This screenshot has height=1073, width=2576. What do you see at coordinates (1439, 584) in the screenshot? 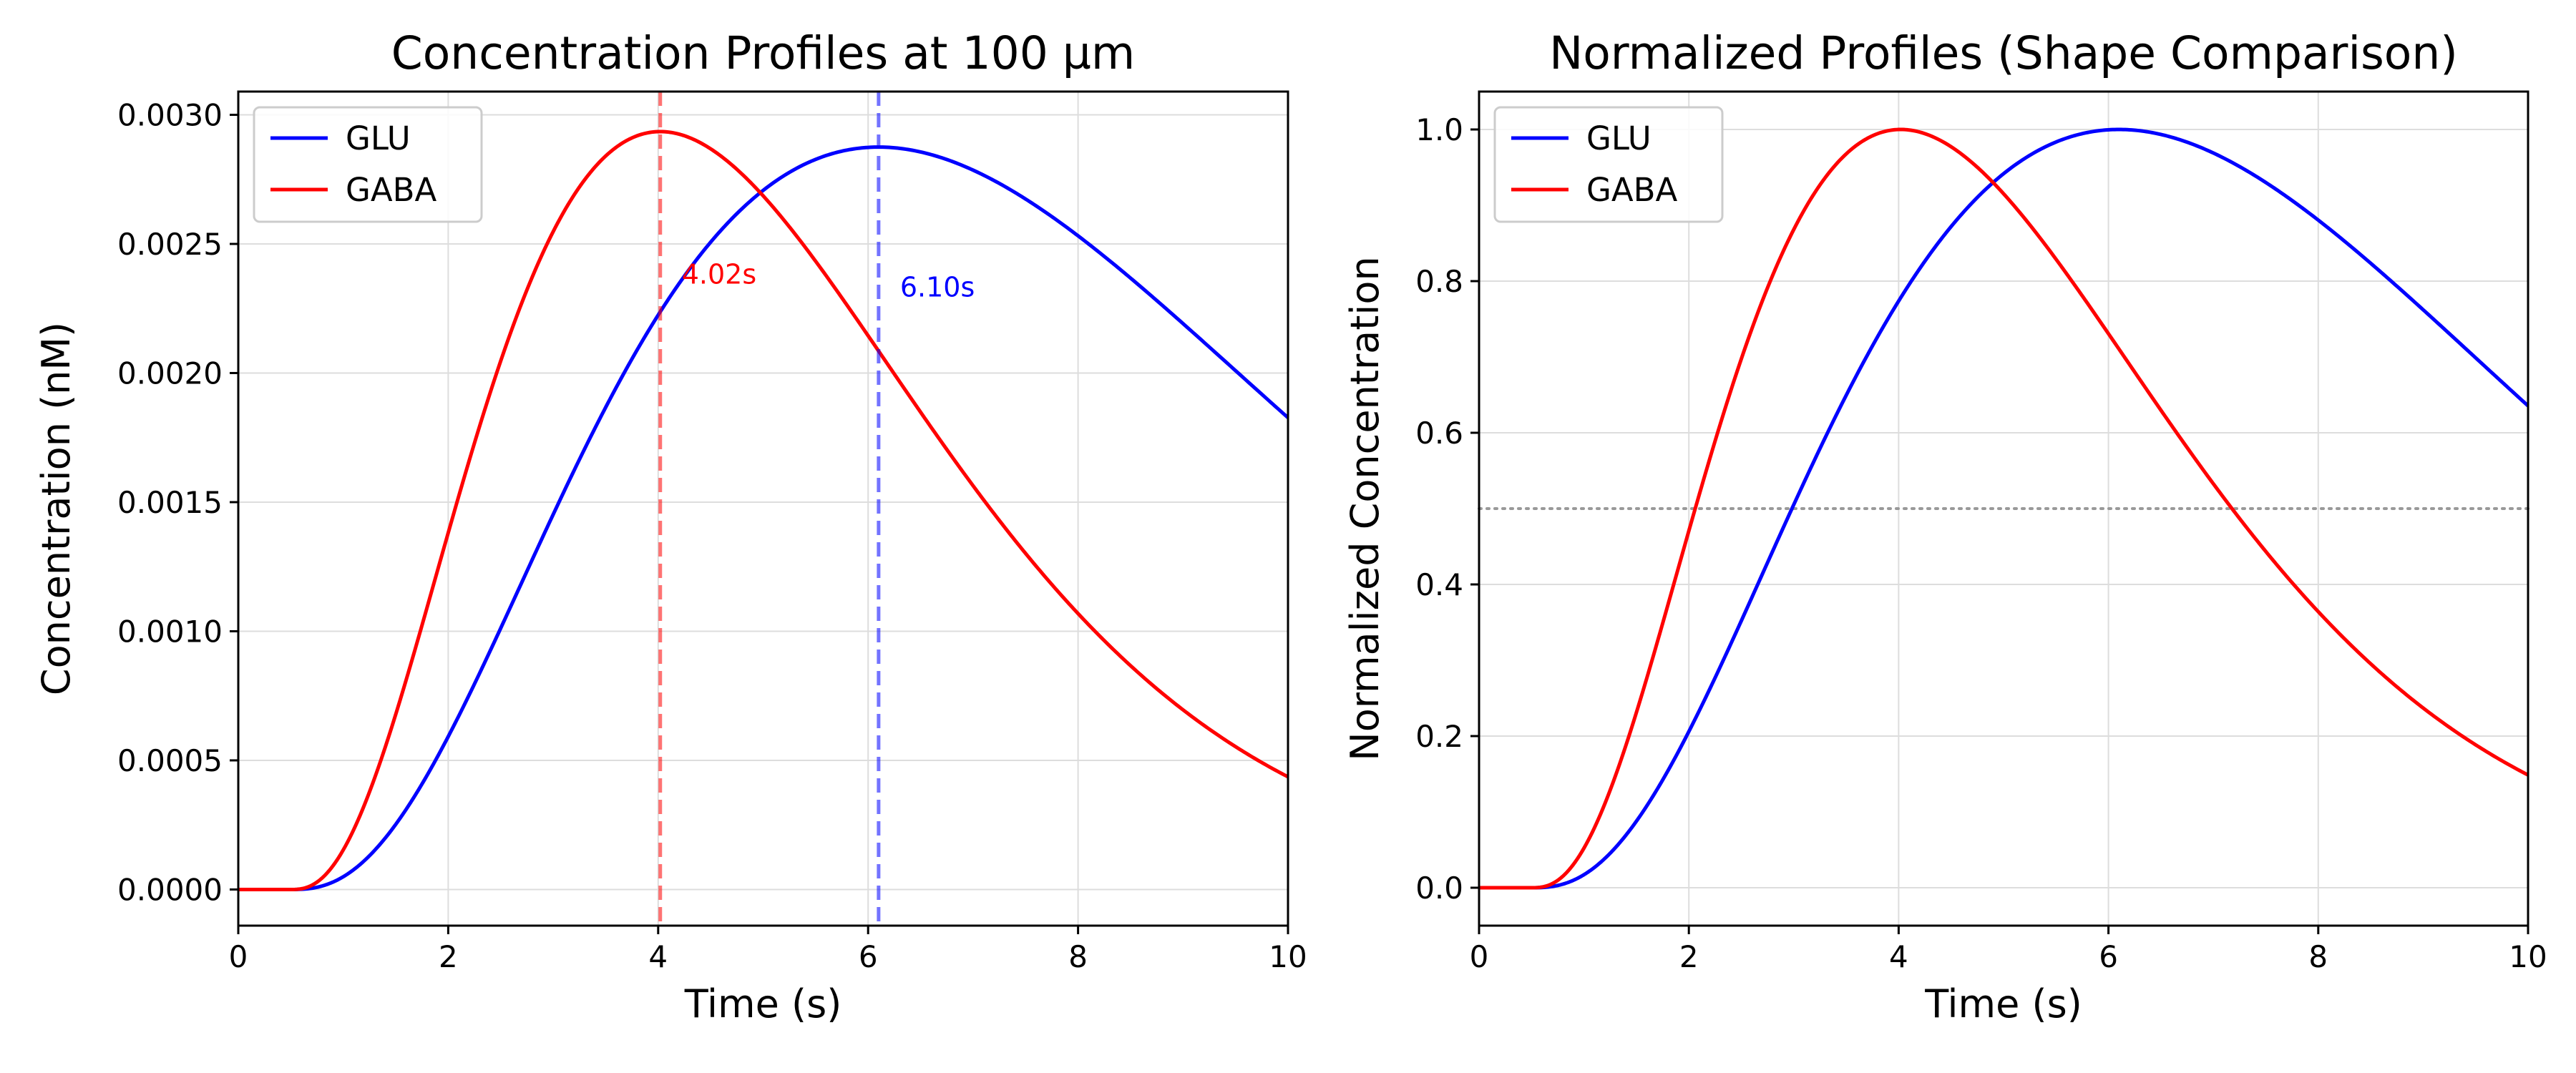
I see `y-tick-label: 0.4` at bounding box center [1439, 584].